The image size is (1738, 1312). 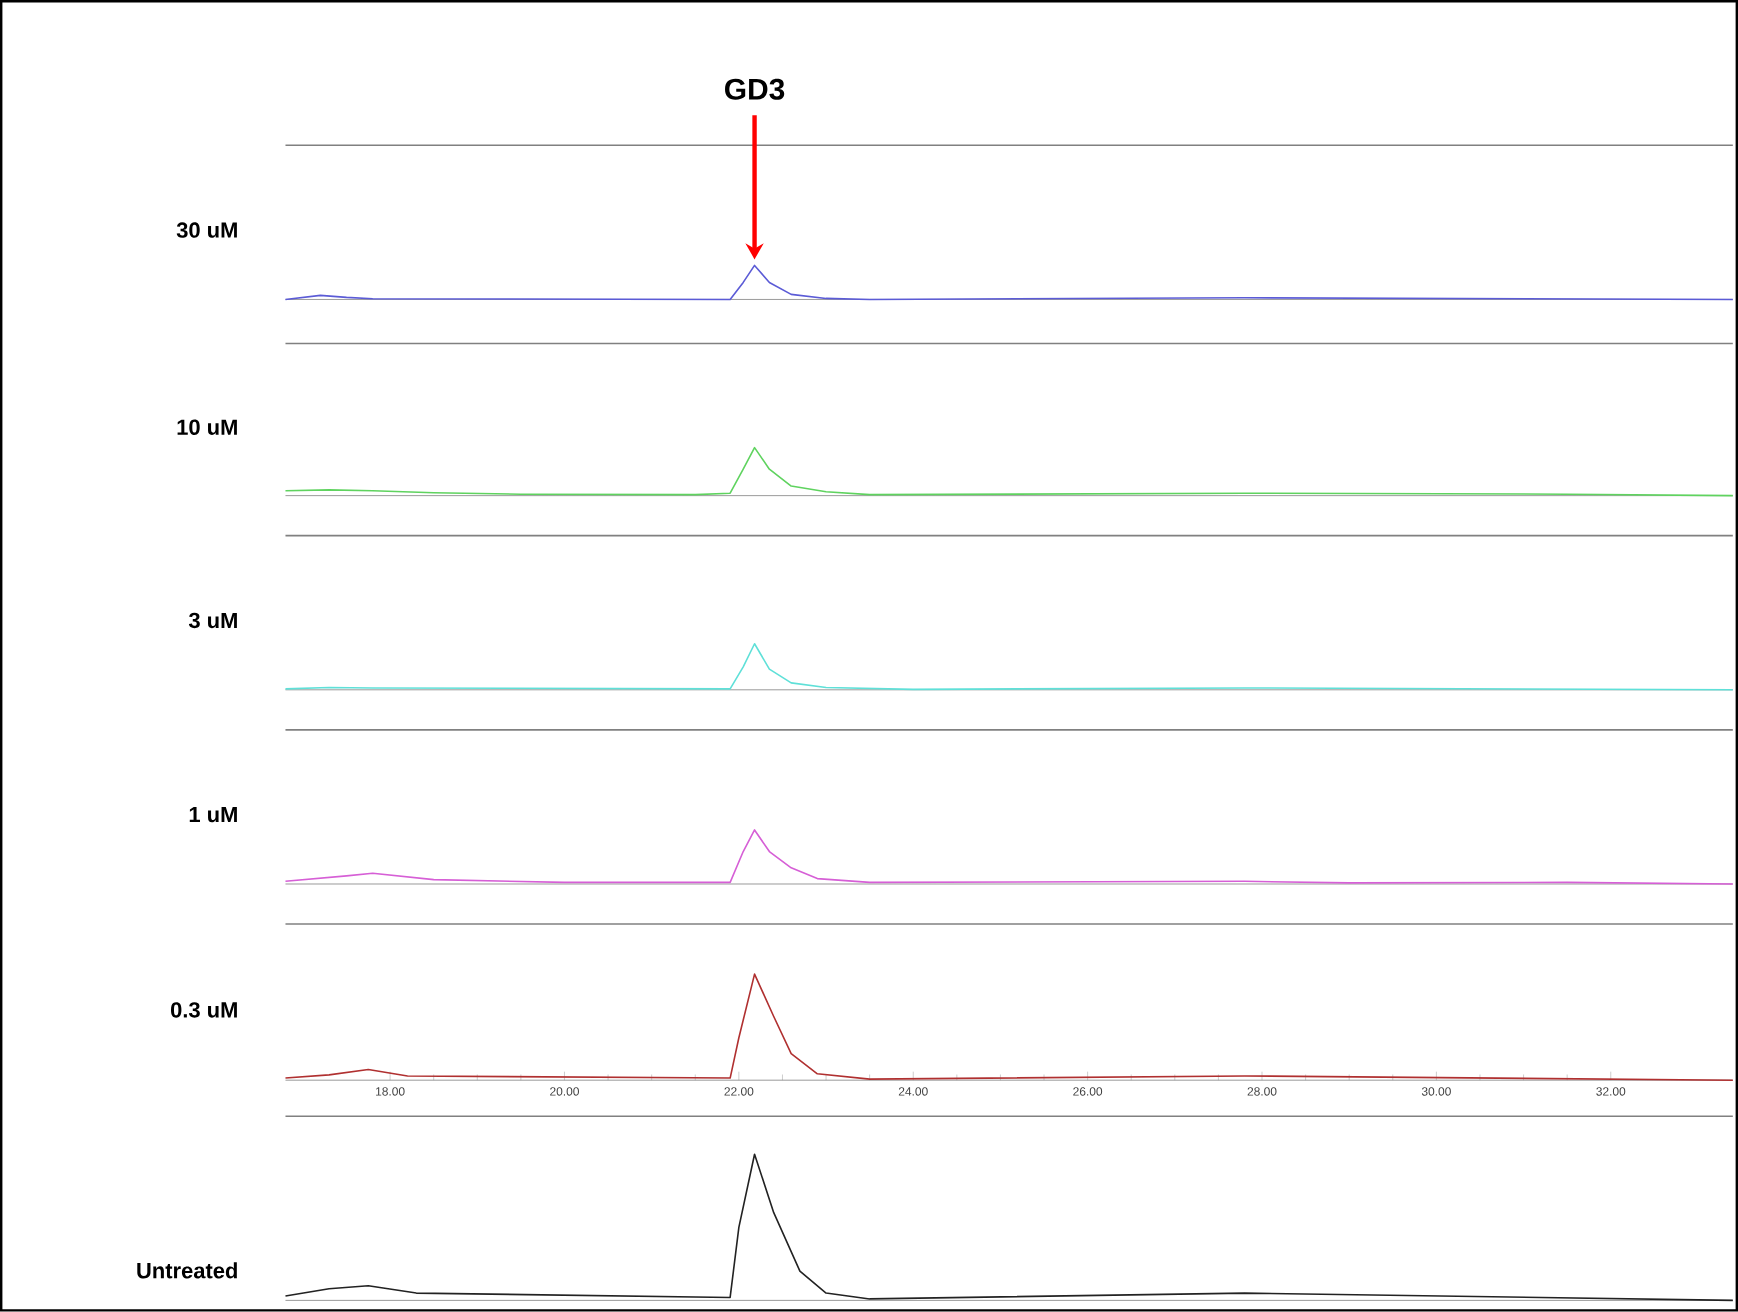 What do you see at coordinates (204, 1010) in the screenshot?
I see `y-axis-title: 0.3 uM` at bounding box center [204, 1010].